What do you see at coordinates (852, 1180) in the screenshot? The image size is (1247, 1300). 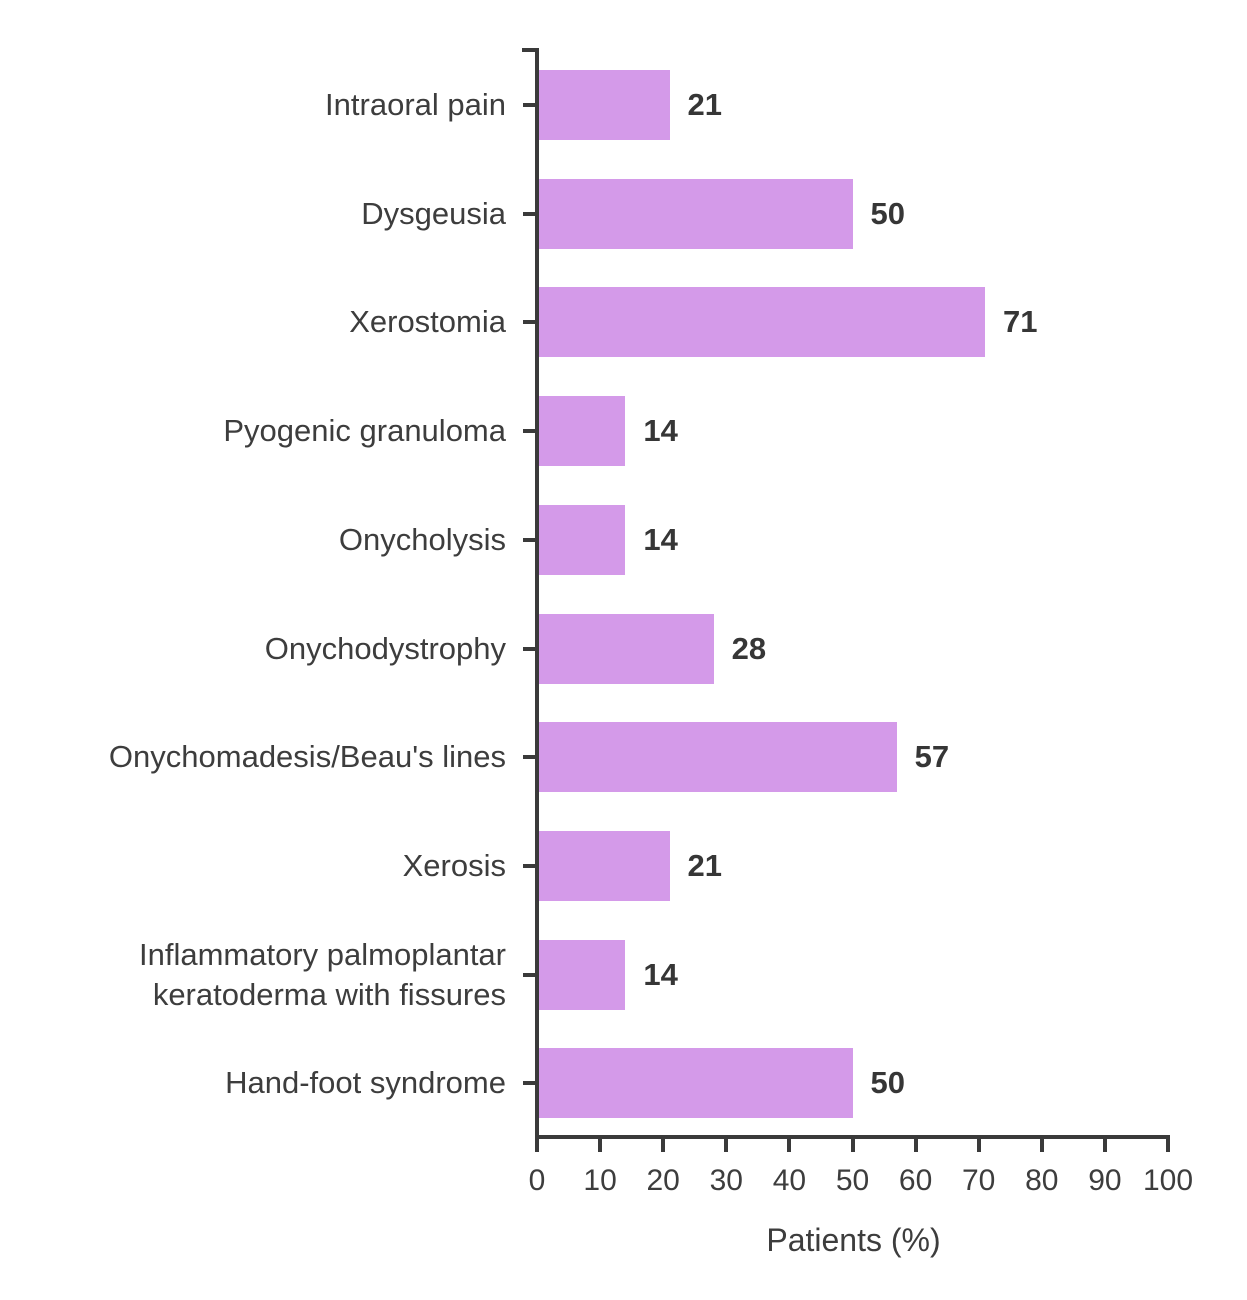 I see `x-axis-tick-label: 50` at bounding box center [852, 1180].